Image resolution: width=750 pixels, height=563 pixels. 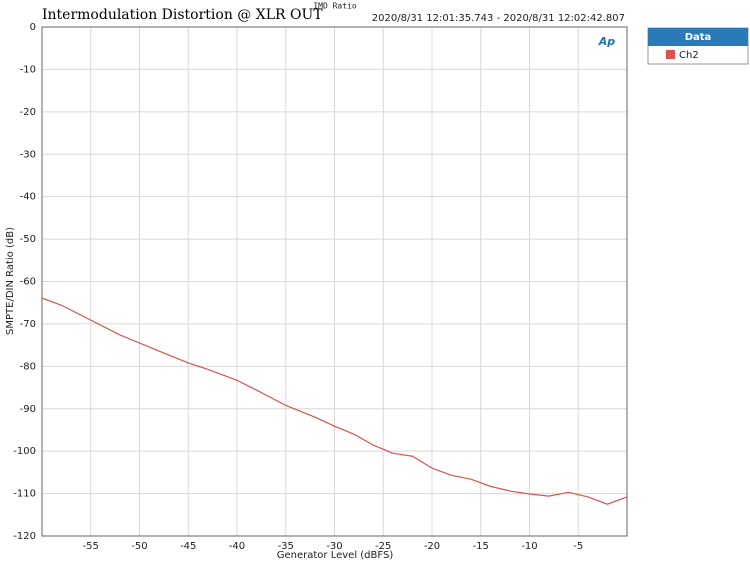 I want to click on legend-header, so click(x=698, y=37).